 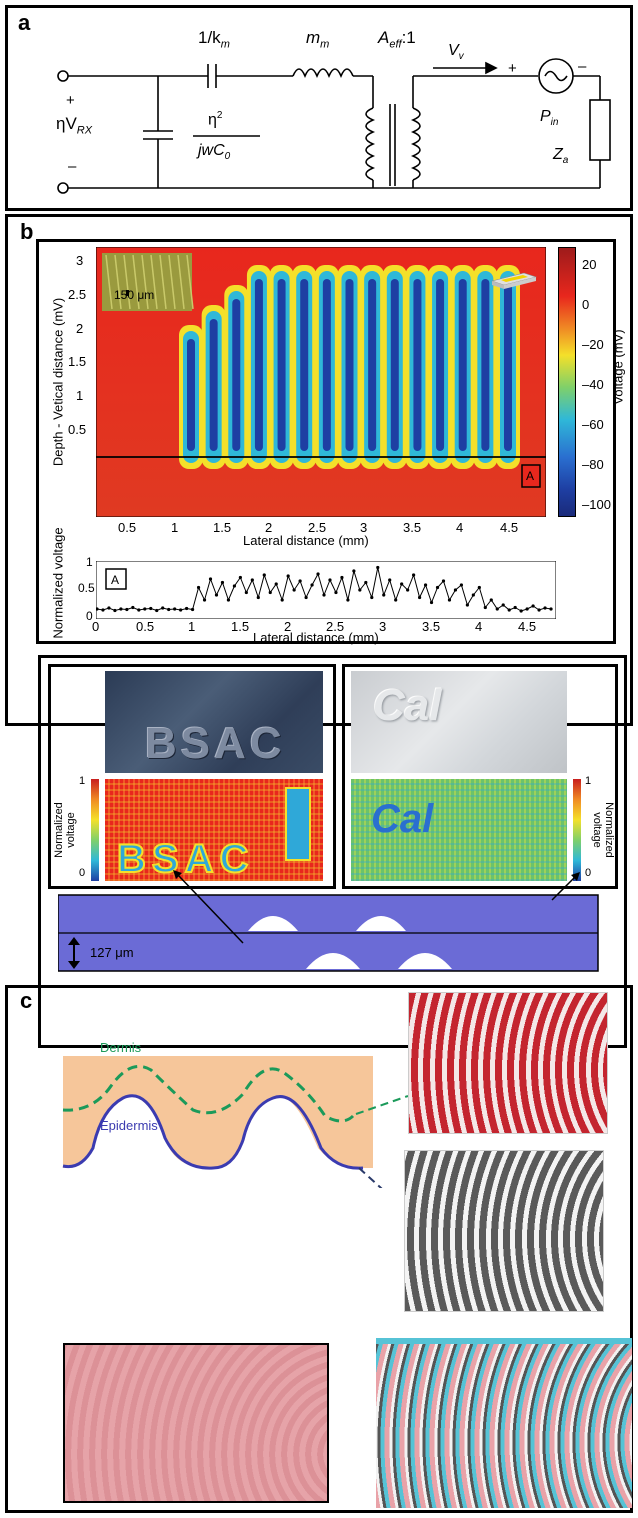 What do you see at coordinates (530, 476) in the screenshot?
I see `heatmap-marker-A: A` at bounding box center [530, 476].